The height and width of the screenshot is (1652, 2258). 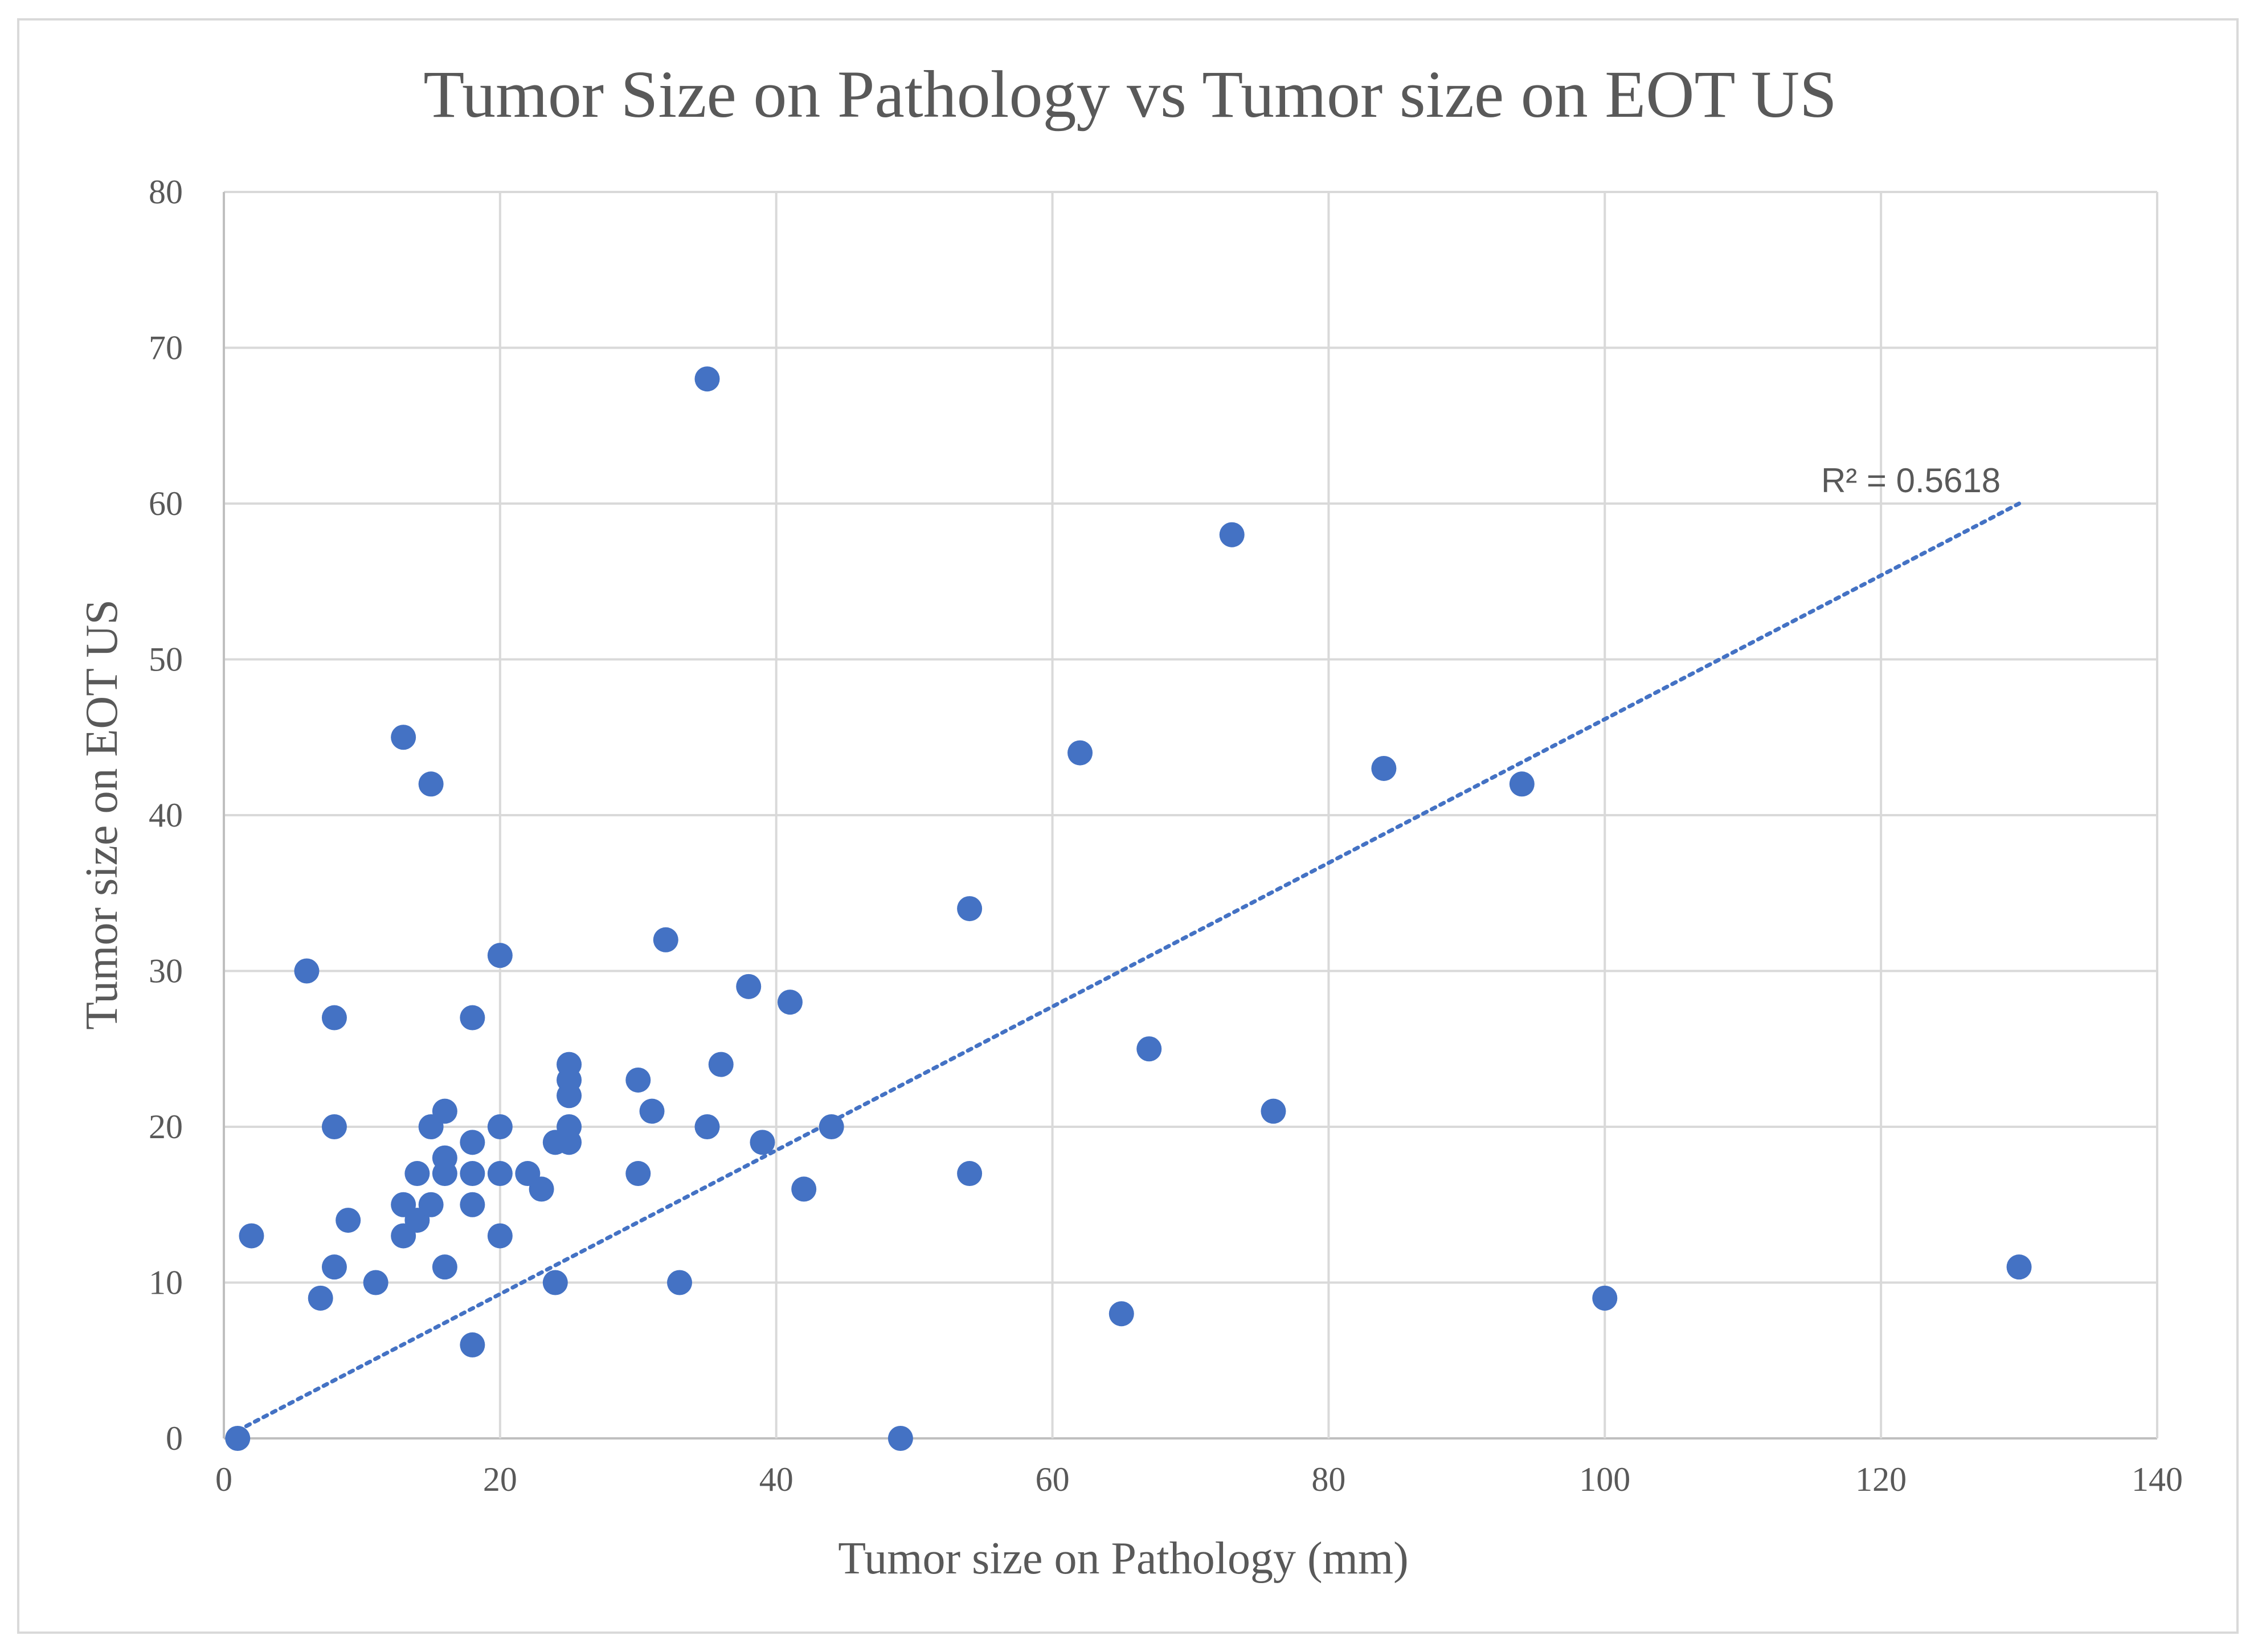 What do you see at coordinates (174, 1438) in the screenshot?
I see `y-tick-label: 0` at bounding box center [174, 1438].